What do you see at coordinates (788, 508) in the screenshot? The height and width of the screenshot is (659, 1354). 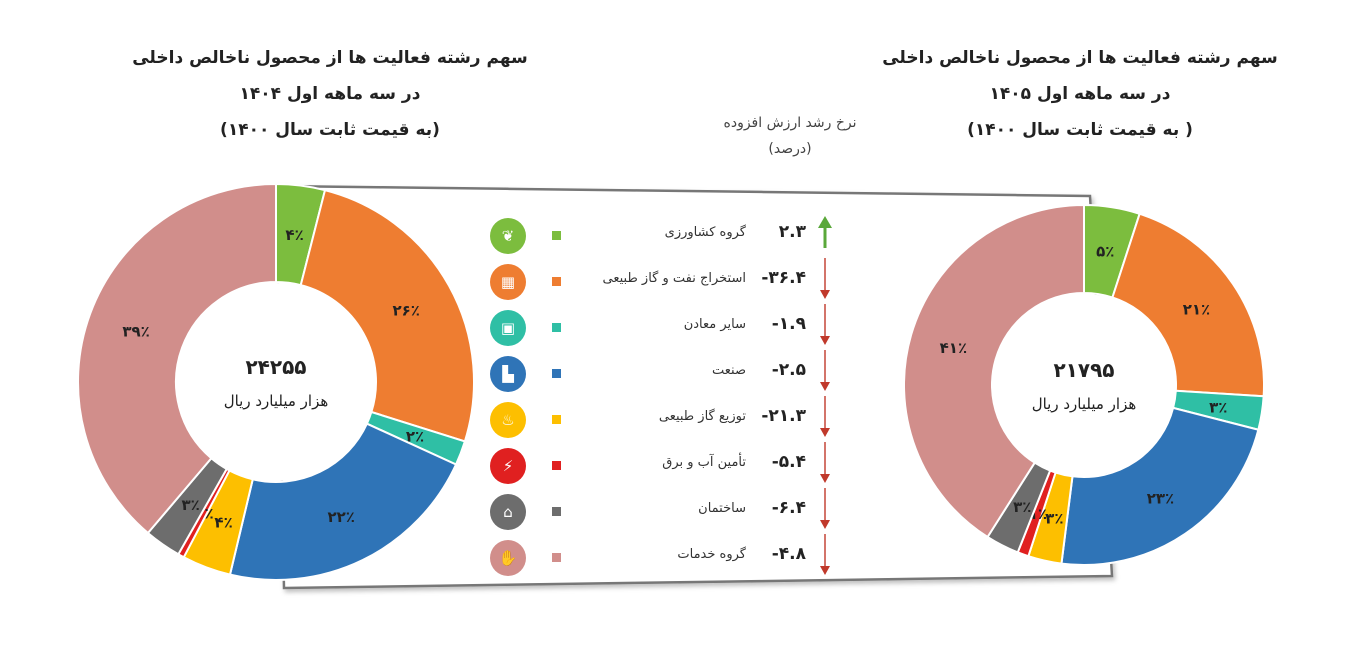 I see `growth-value: -۶.۴` at bounding box center [788, 508].